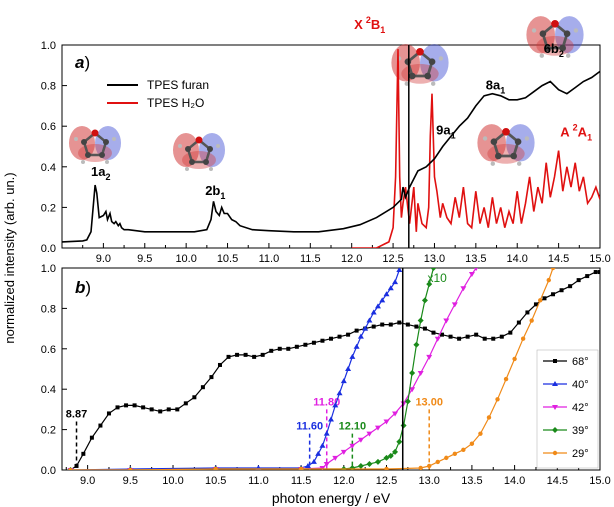 The height and width of the screenshot is (507, 614). What do you see at coordinates (558, 259) in the screenshot?
I see `x-tick-label: 14.5` at bounding box center [558, 259].